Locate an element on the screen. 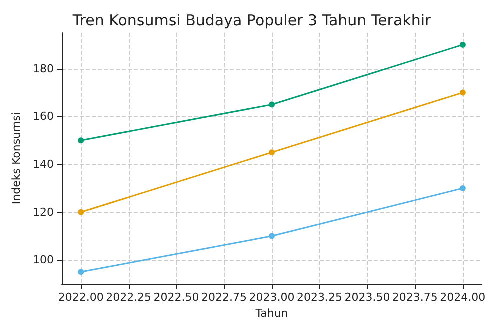  x-tick-label: 2023.00 is located at coordinates (272, 297).